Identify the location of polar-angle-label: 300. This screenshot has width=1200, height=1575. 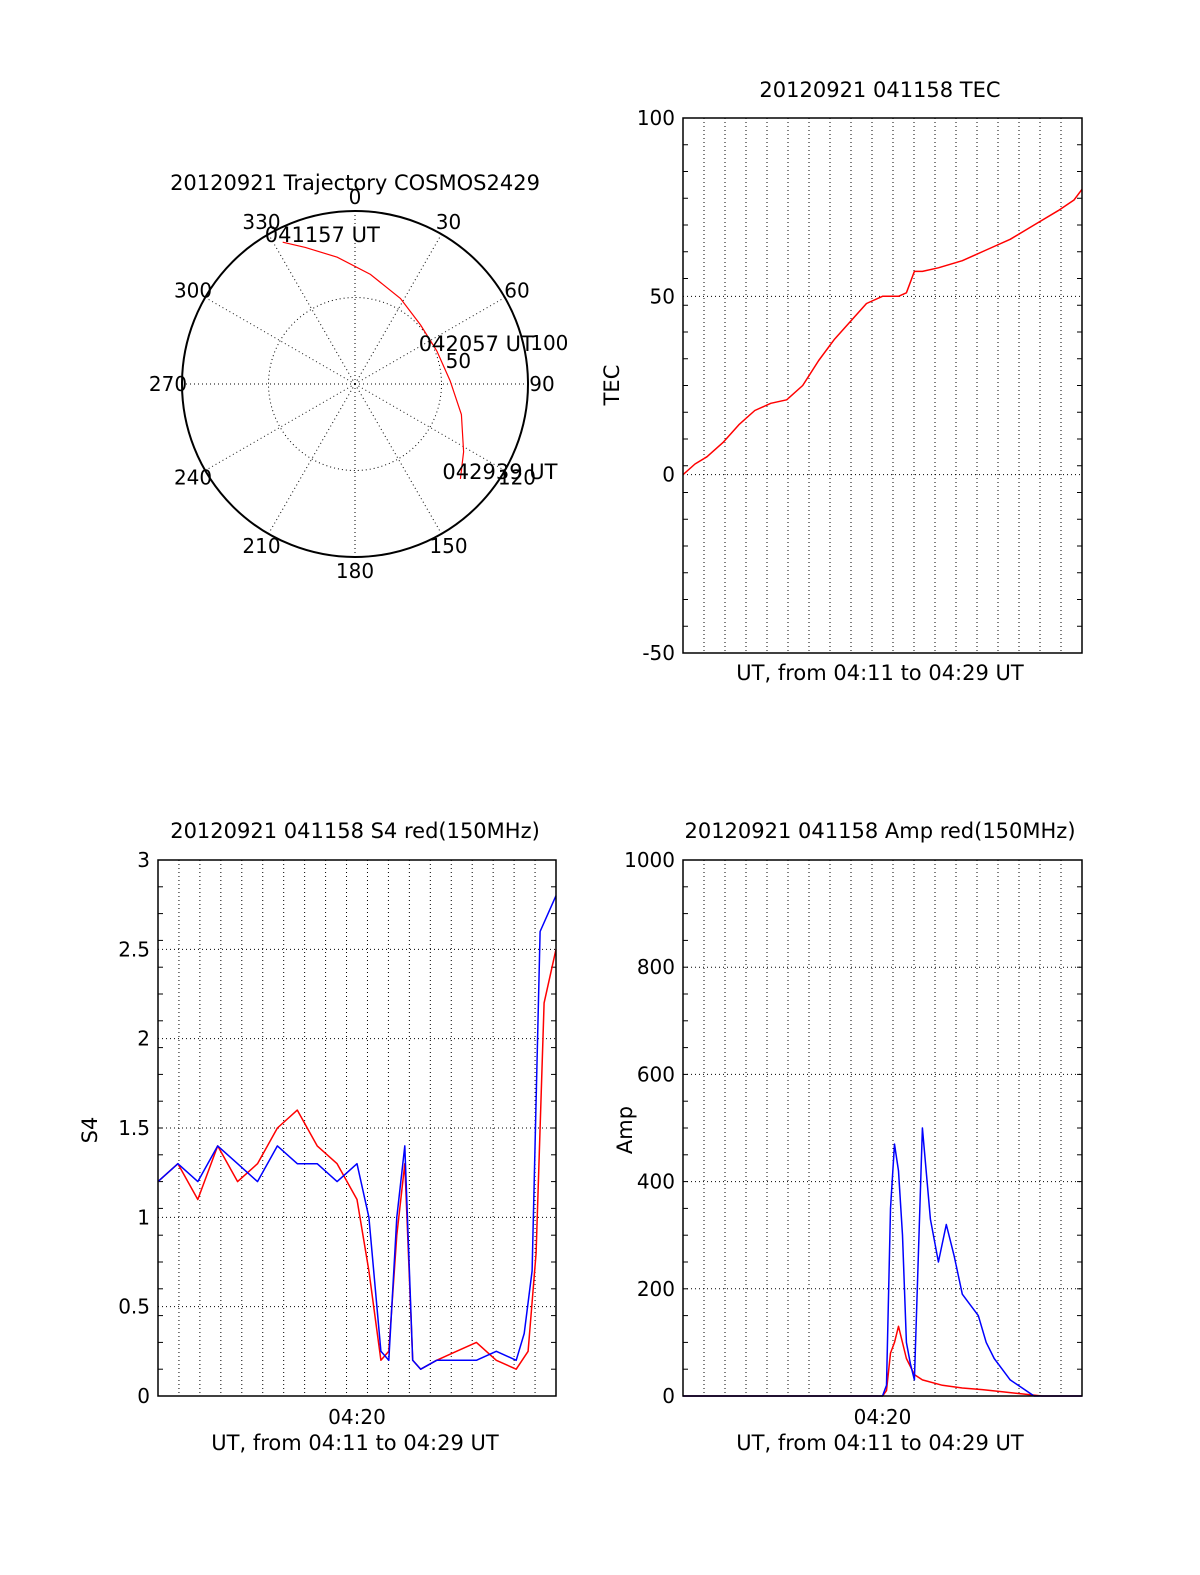
(193, 291).